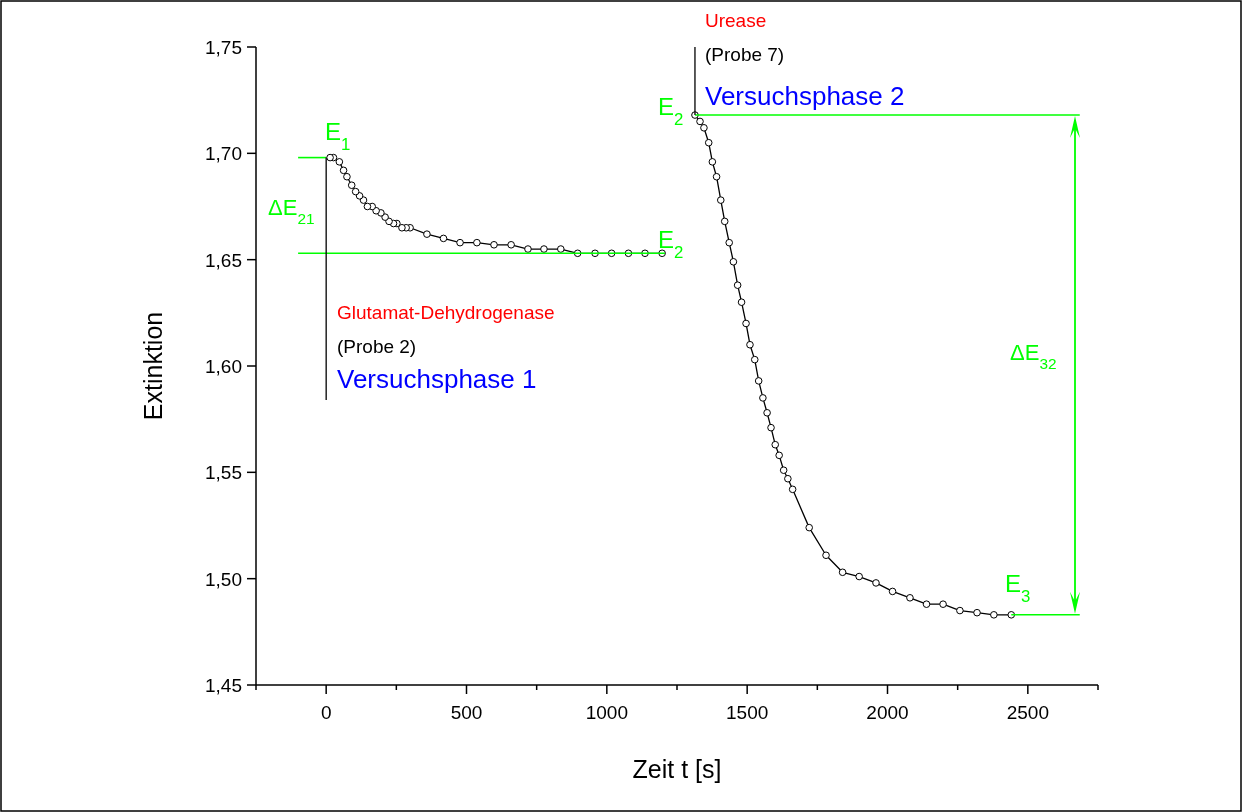 The image size is (1242, 812). I want to click on annotation: Versuchsphase 2, so click(805, 96).